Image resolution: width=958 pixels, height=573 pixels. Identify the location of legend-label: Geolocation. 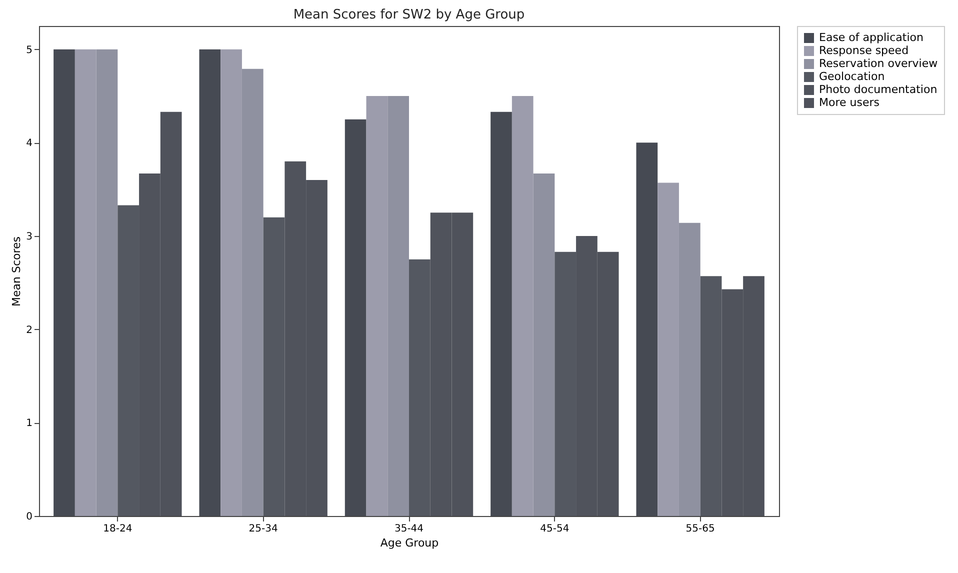
(852, 76).